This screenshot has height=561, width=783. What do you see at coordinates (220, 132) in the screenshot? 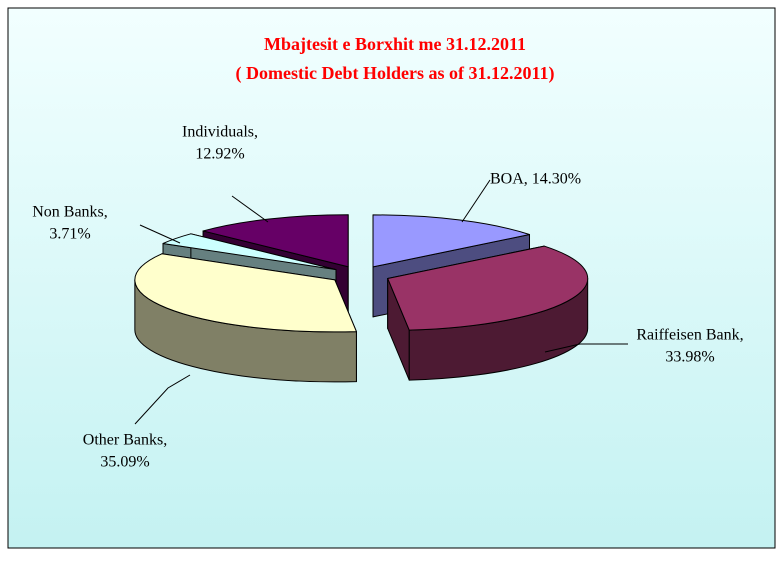
I see `data-label: Individuals,` at bounding box center [220, 132].